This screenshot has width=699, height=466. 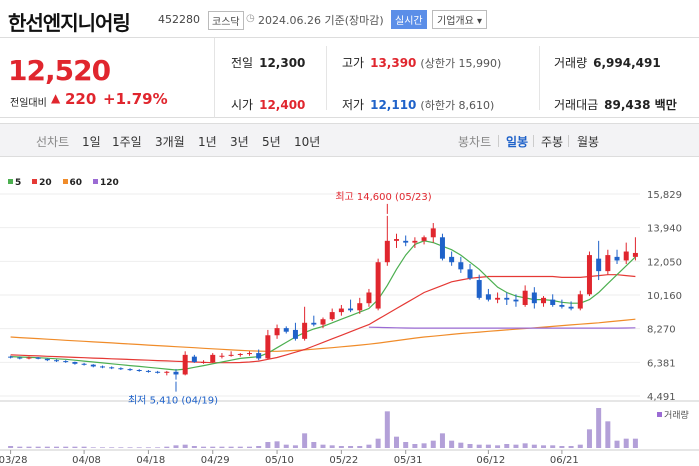 What do you see at coordinates (588, 142) in the screenshot?
I see `tab-monthly: 월봉` at bounding box center [588, 142].